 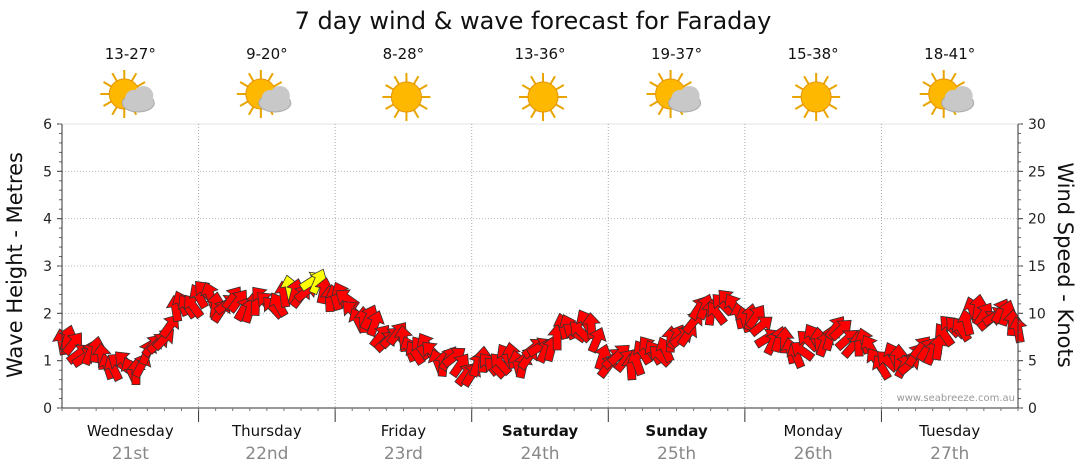 What do you see at coordinates (130, 454) in the screenshot?
I see `date-label: 21st` at bounding box center [130, 454].